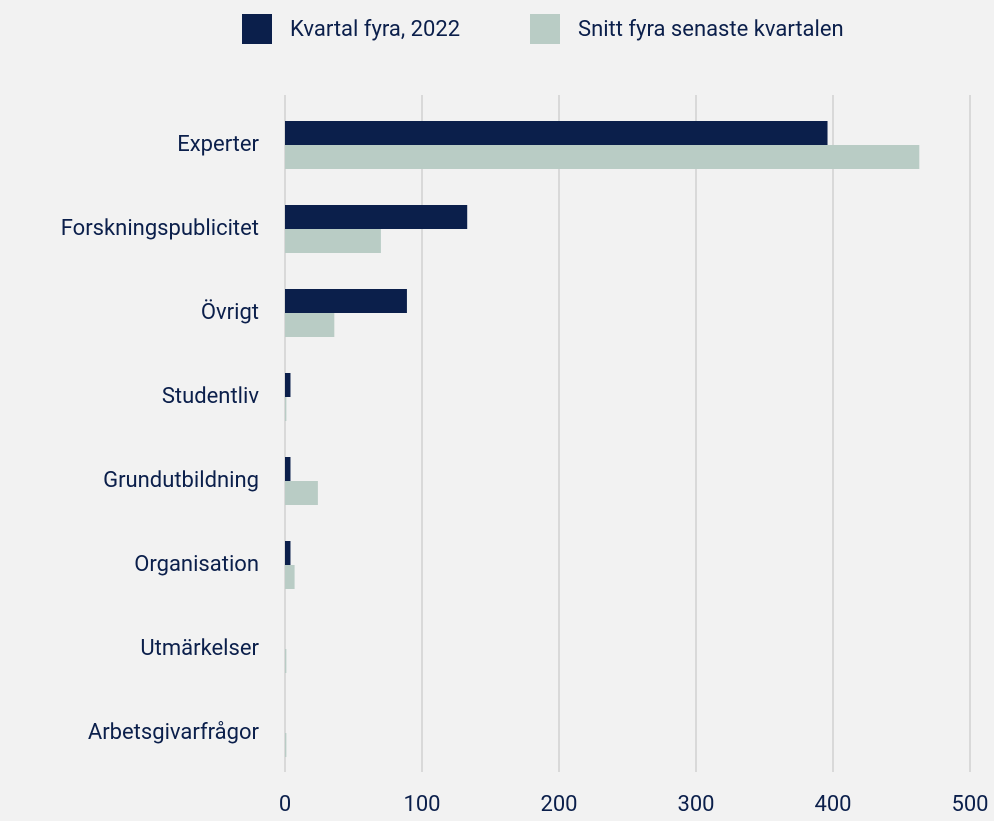 This screenshot has height=821, width=994. I want to click on y-tick-label: Organisation, so click(196, 564).